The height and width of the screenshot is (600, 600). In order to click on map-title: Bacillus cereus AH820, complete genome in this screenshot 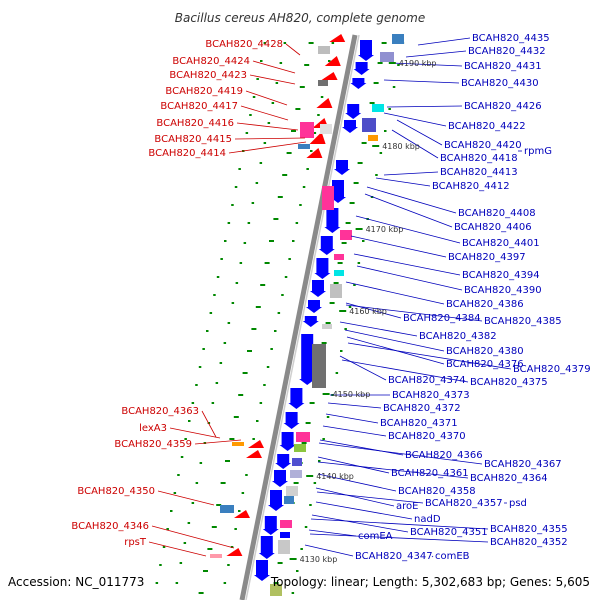, I will do `click(300, 18)`.